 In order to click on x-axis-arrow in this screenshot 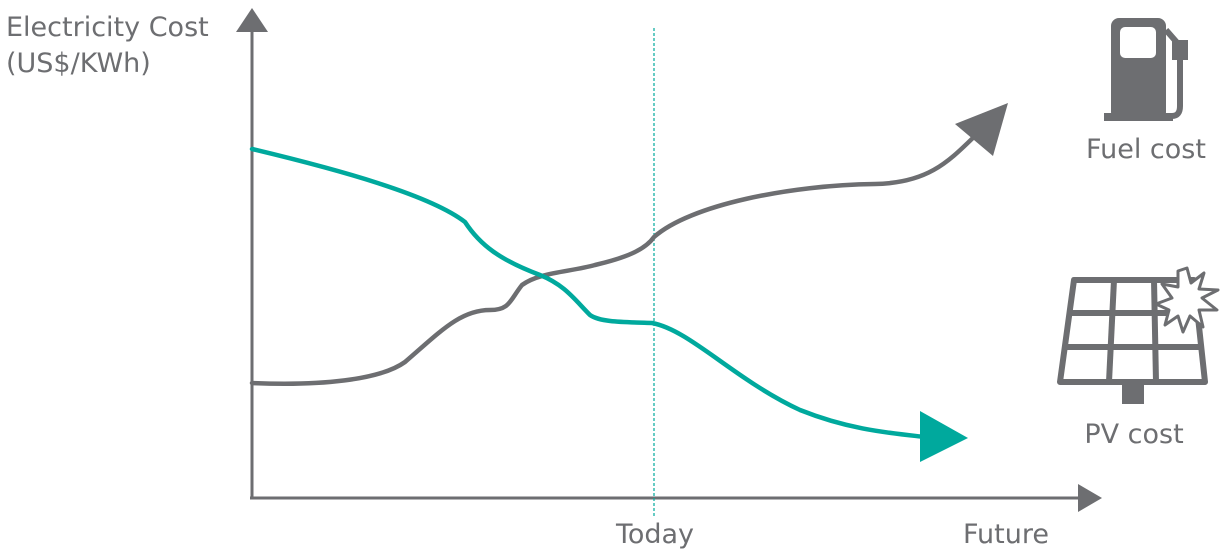, I will do `click(1090, 498)`.